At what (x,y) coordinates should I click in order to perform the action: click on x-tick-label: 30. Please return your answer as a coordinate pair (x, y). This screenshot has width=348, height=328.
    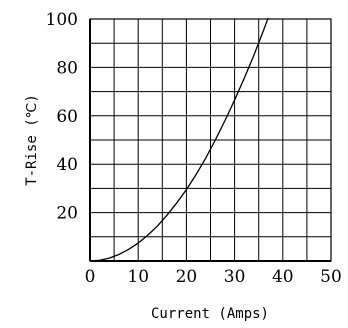
    Looking at the image, I should click on (235, 277).